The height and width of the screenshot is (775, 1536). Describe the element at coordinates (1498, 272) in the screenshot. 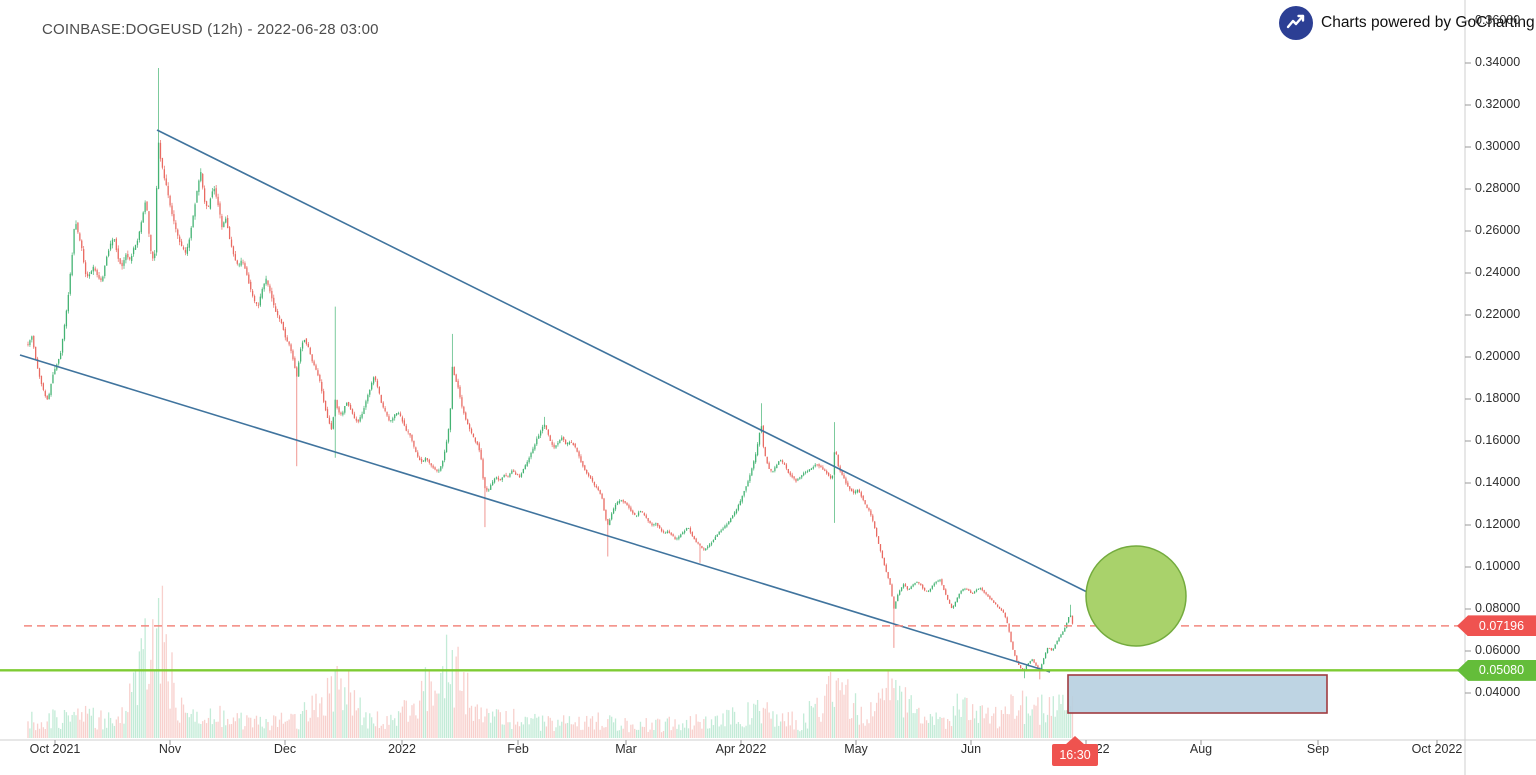

I see `y-axis-label: 0.24000` at that location.